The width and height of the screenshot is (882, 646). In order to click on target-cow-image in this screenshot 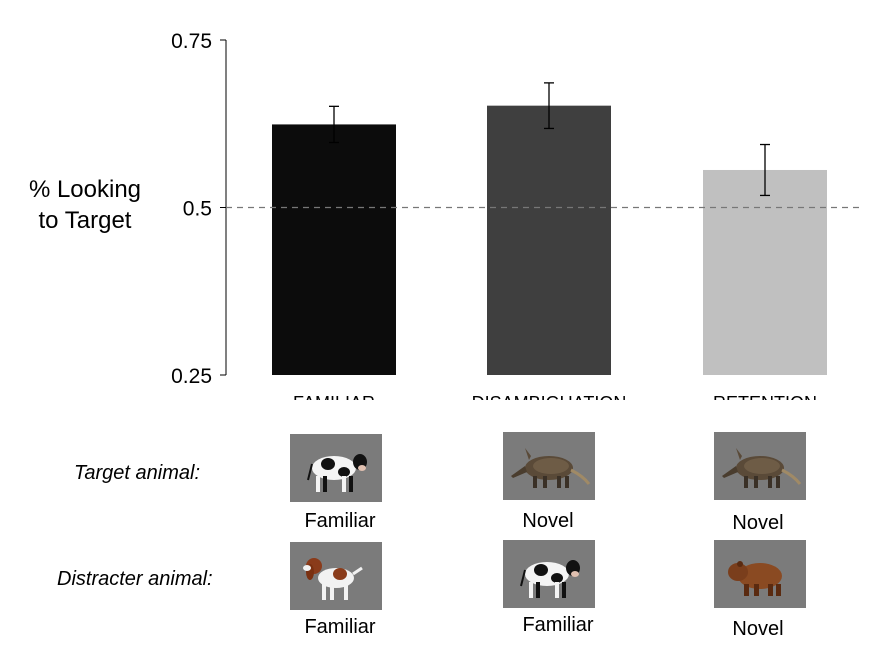, I will do `click(336, 468)`.